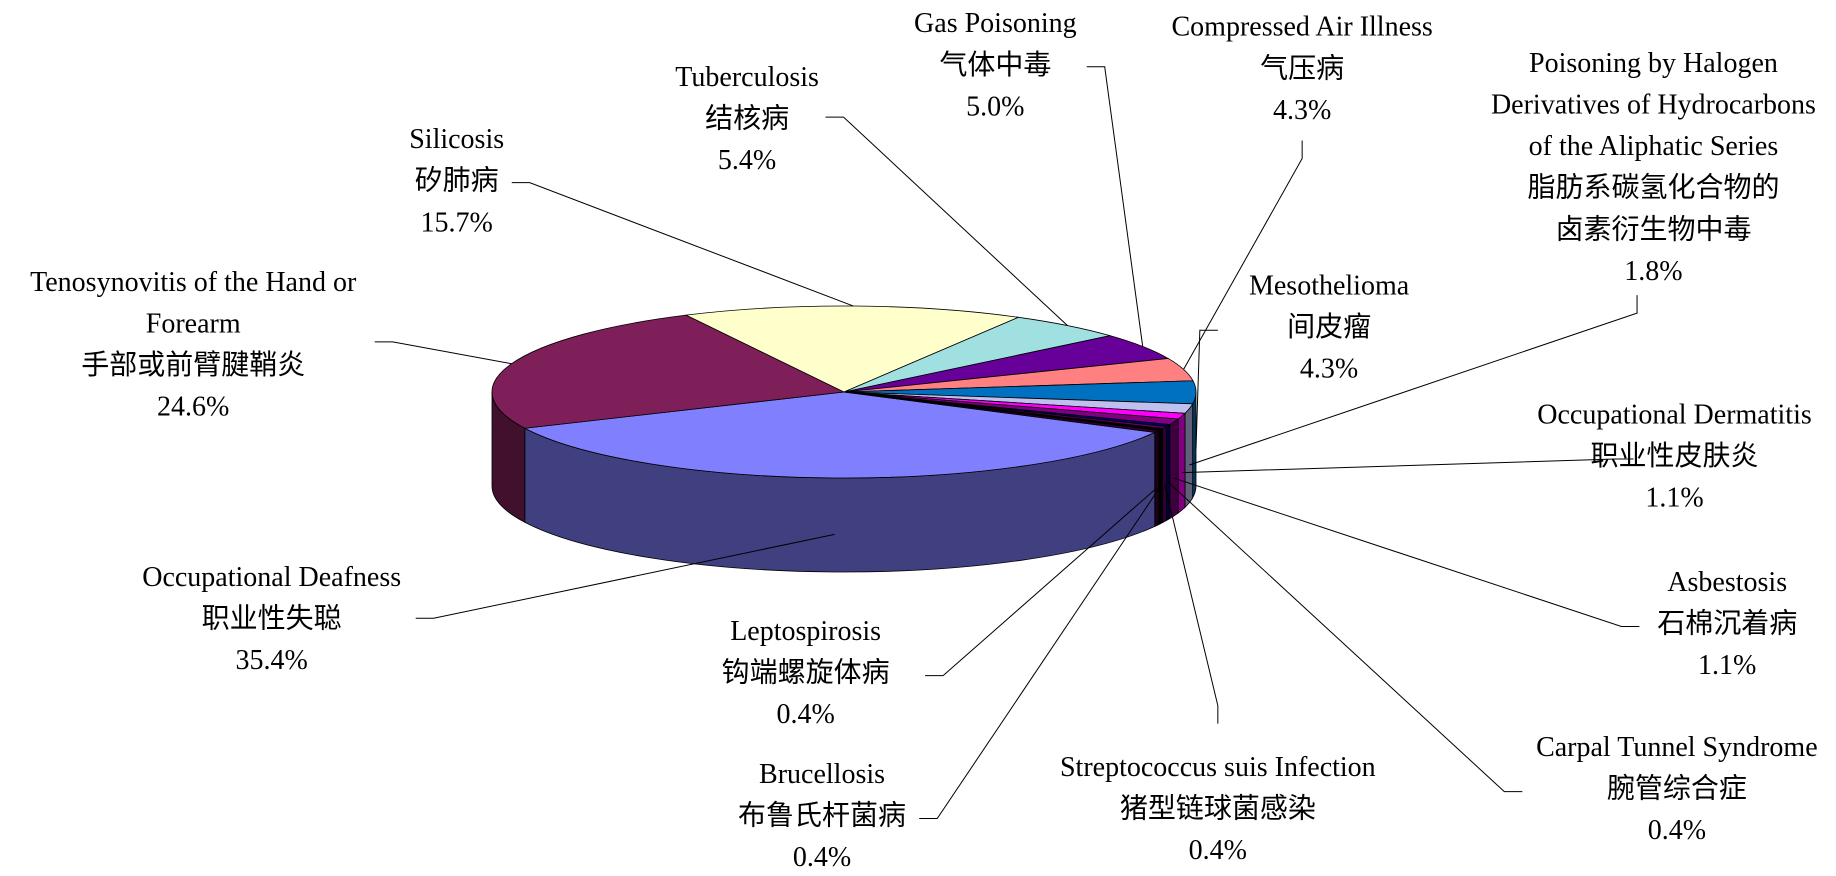  What do you see at coordinates (193, 324) in the screenshot?
I see `slice-label: Forearm` at bounding box center [193, 324].